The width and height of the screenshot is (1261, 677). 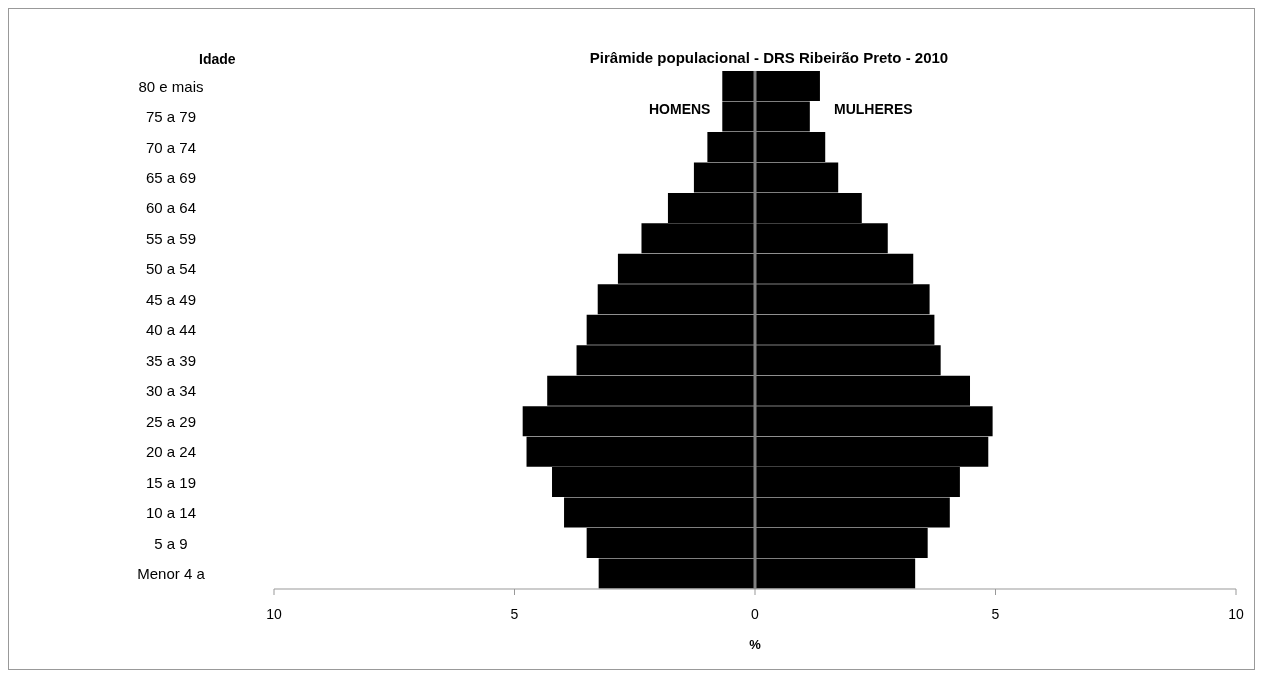 I want to click on y-tick-label: 75 a 79, so click(x=171, y=117).